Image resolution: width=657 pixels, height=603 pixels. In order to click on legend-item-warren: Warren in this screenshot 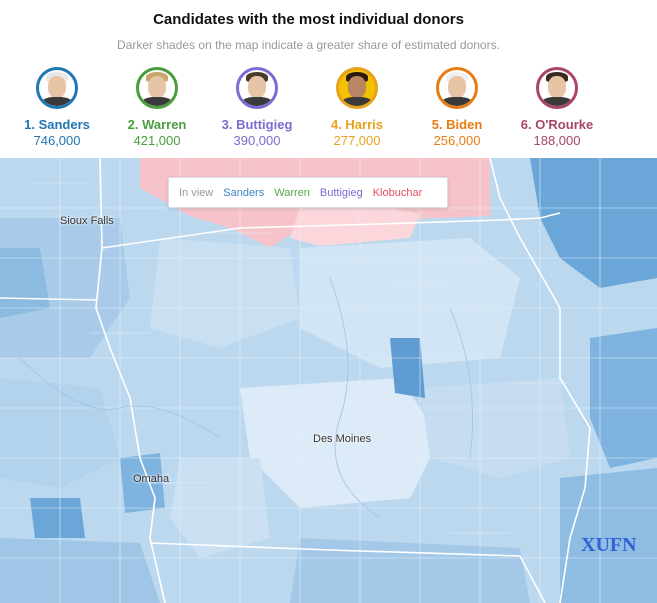, I will do `click(292, 192)`.